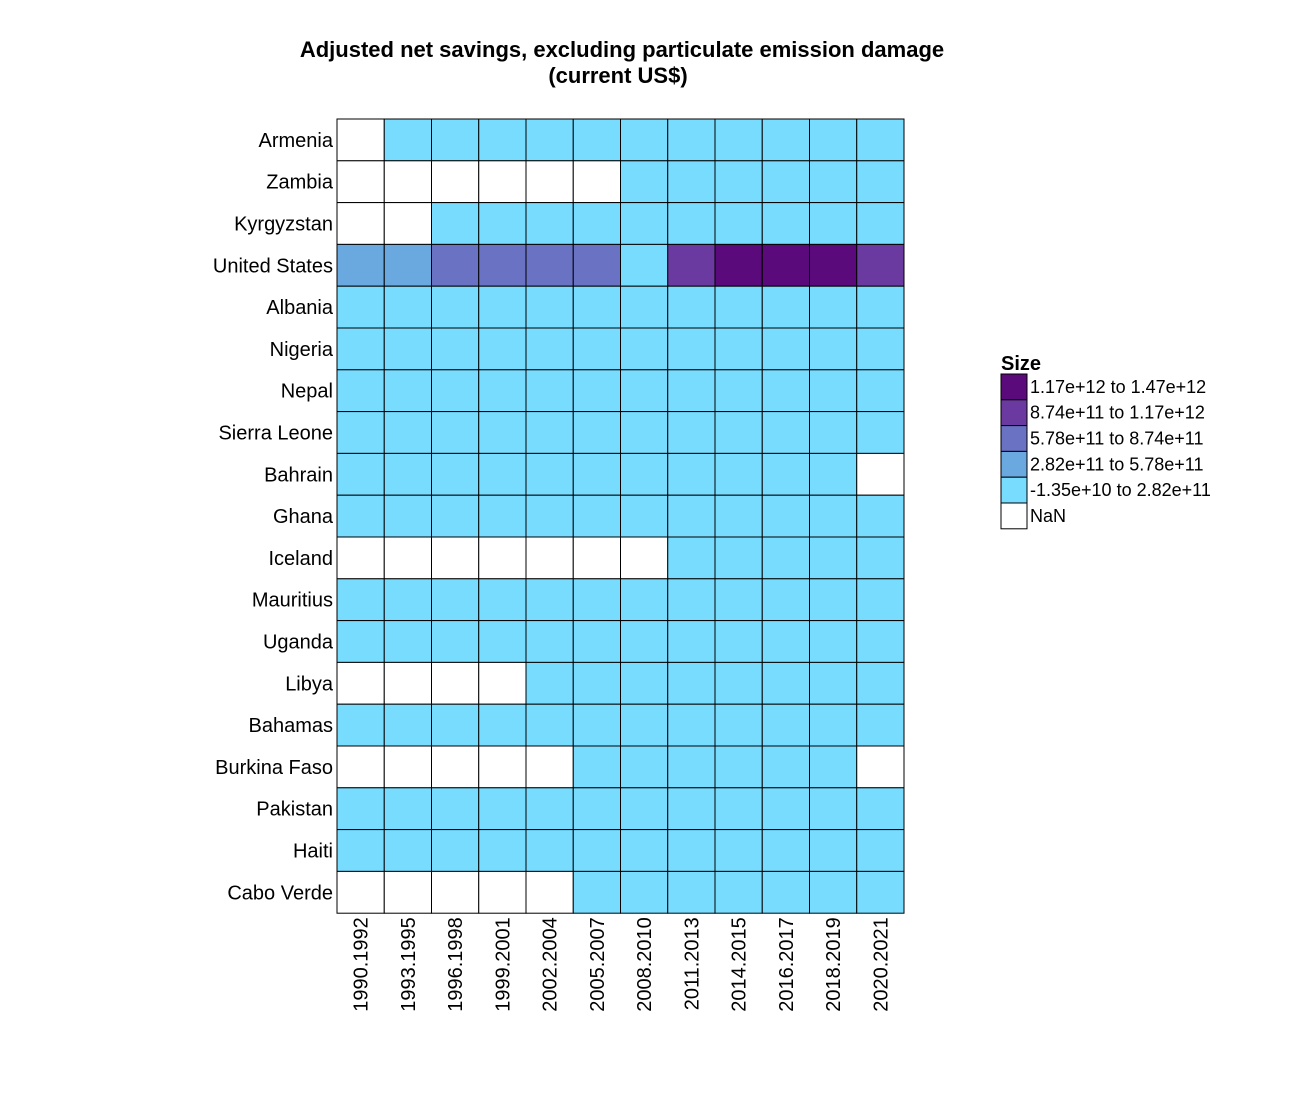 The height and width of the screenshot is (1100, 1300). Describe the element at coordinates (313, 852) in the screenshot. I see `row-label: Haiti` at that location.